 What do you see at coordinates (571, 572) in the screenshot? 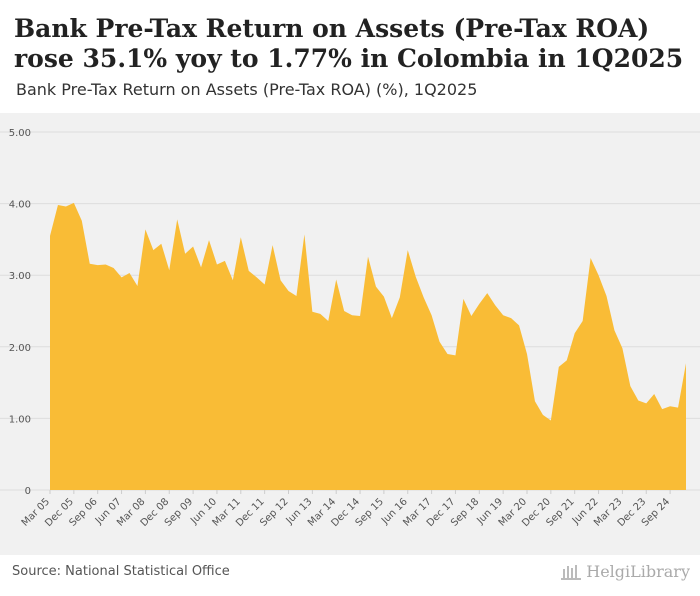
I see `library-icon` at bounding box center [571, 572].